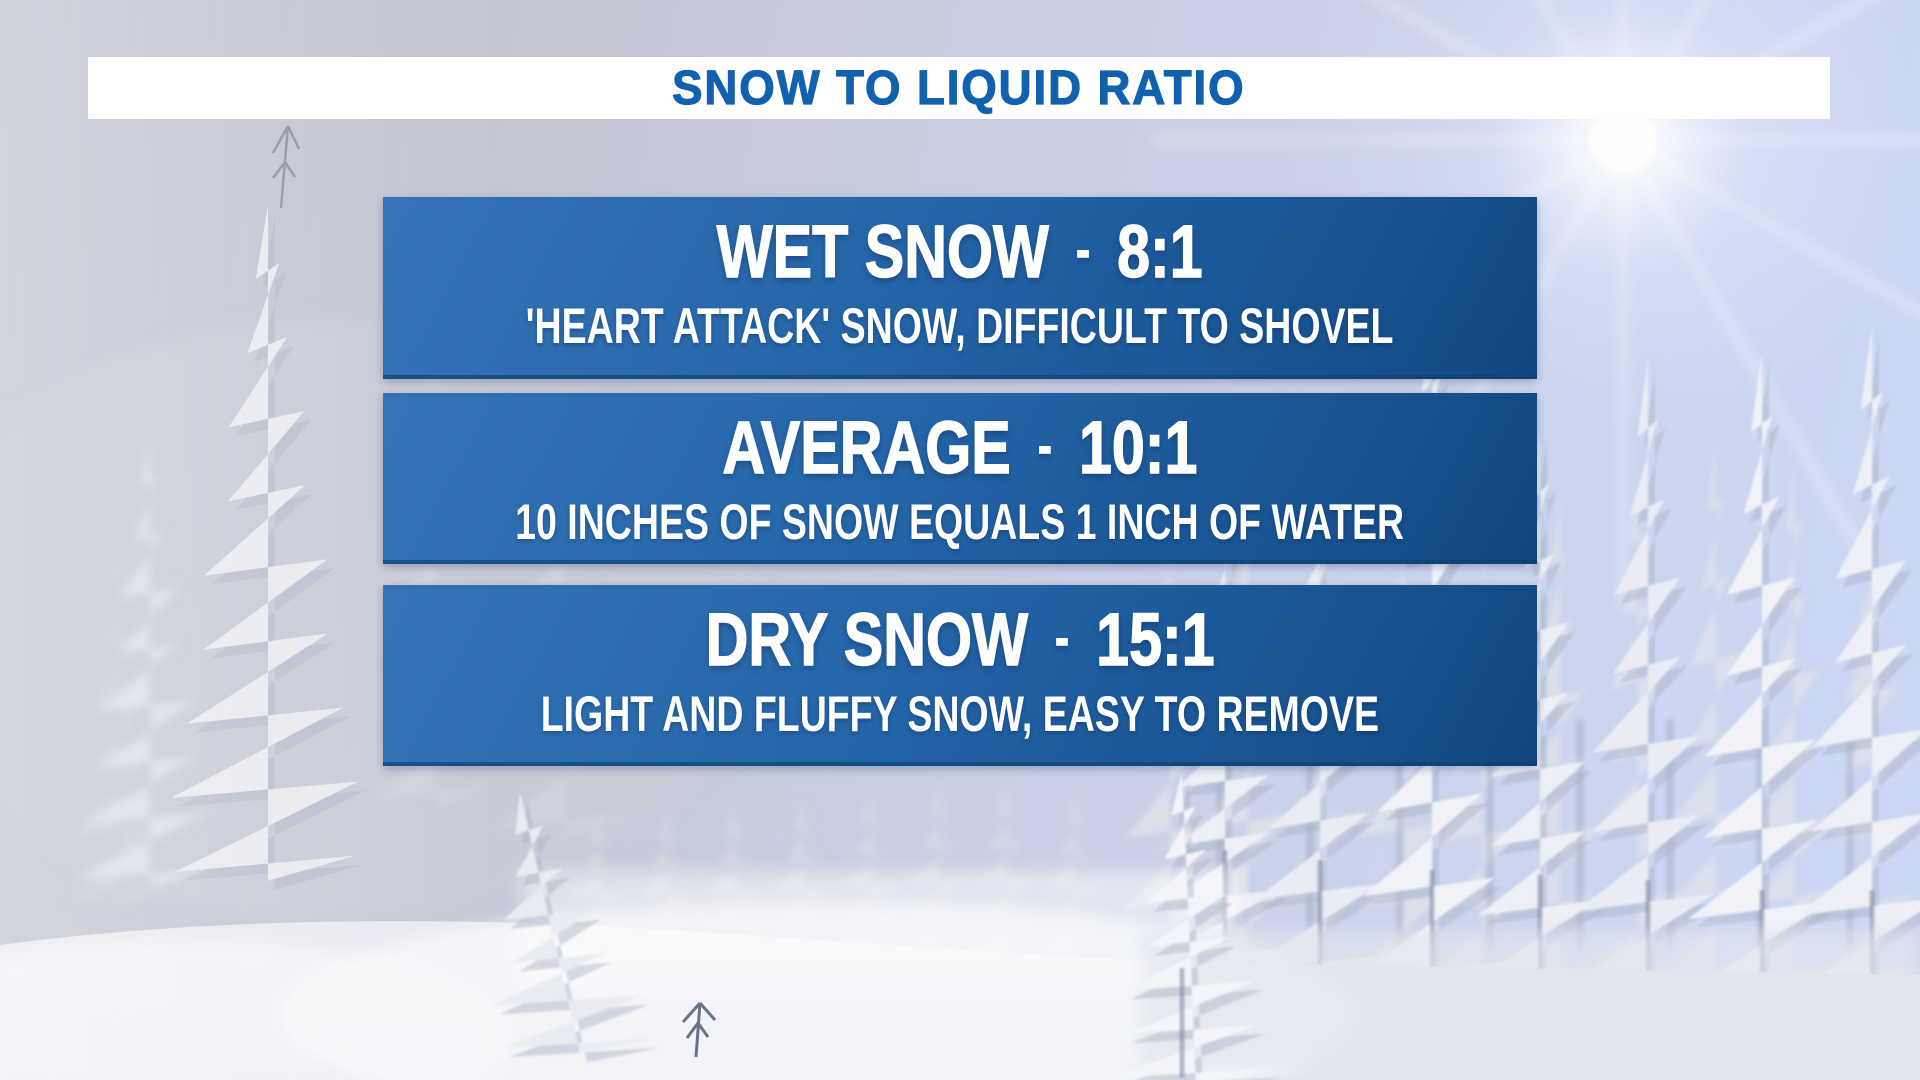 The width and height of the screenshot is (1920, 1080). I want to click on panel-headline: DRY SNOW - 15:1, so click(960, 640).